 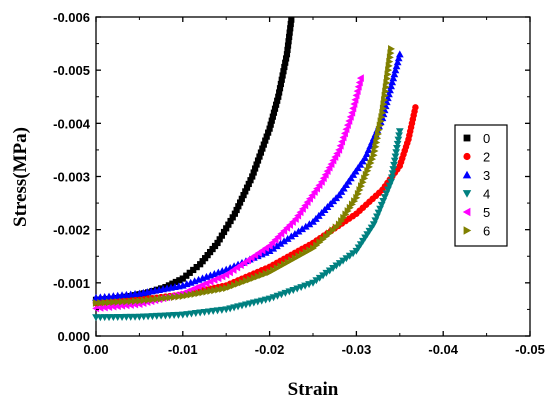 I want to click on y-tick-label: -0.006, so click(x=71, y=17).